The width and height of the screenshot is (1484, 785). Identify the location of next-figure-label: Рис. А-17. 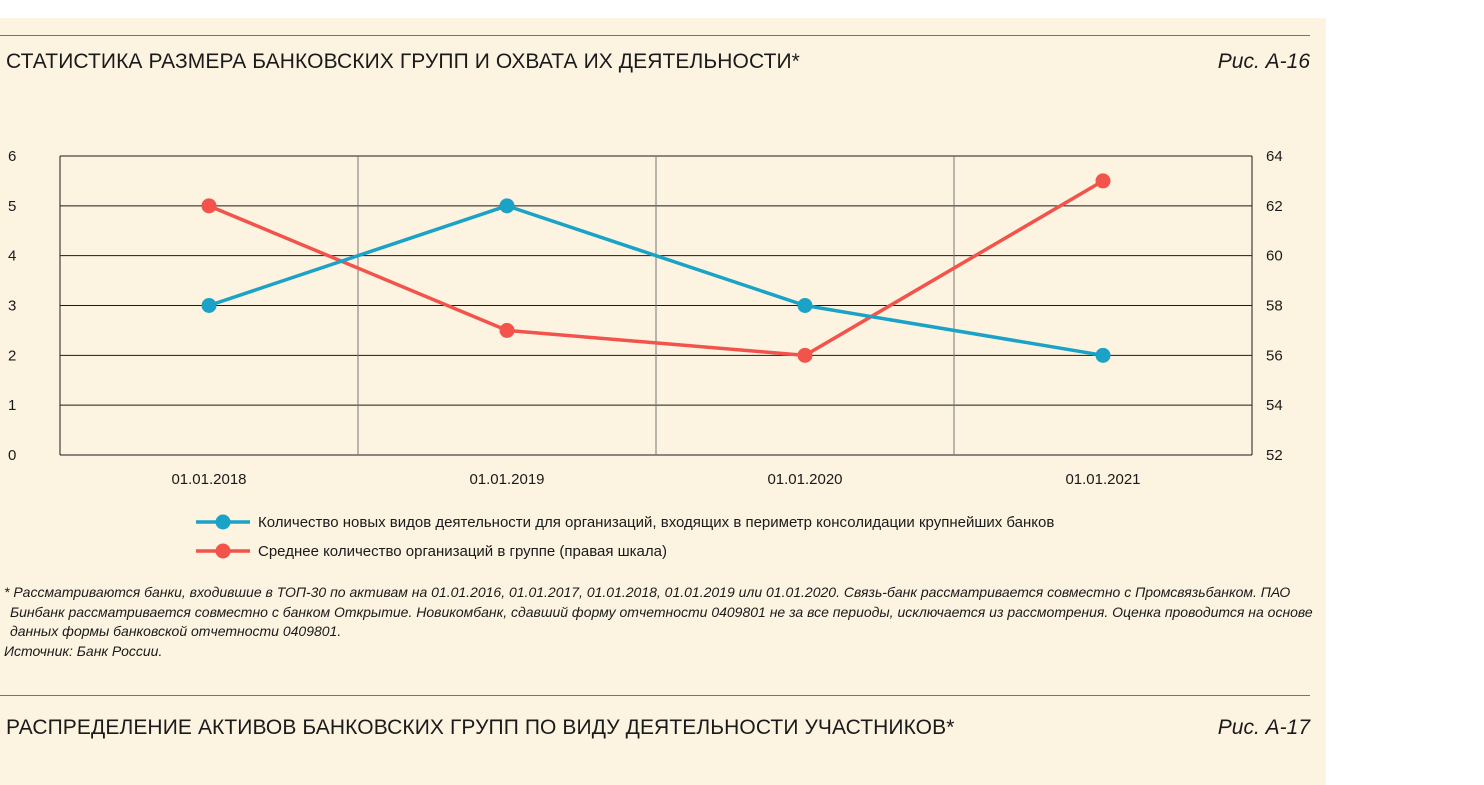
(1263, 727).